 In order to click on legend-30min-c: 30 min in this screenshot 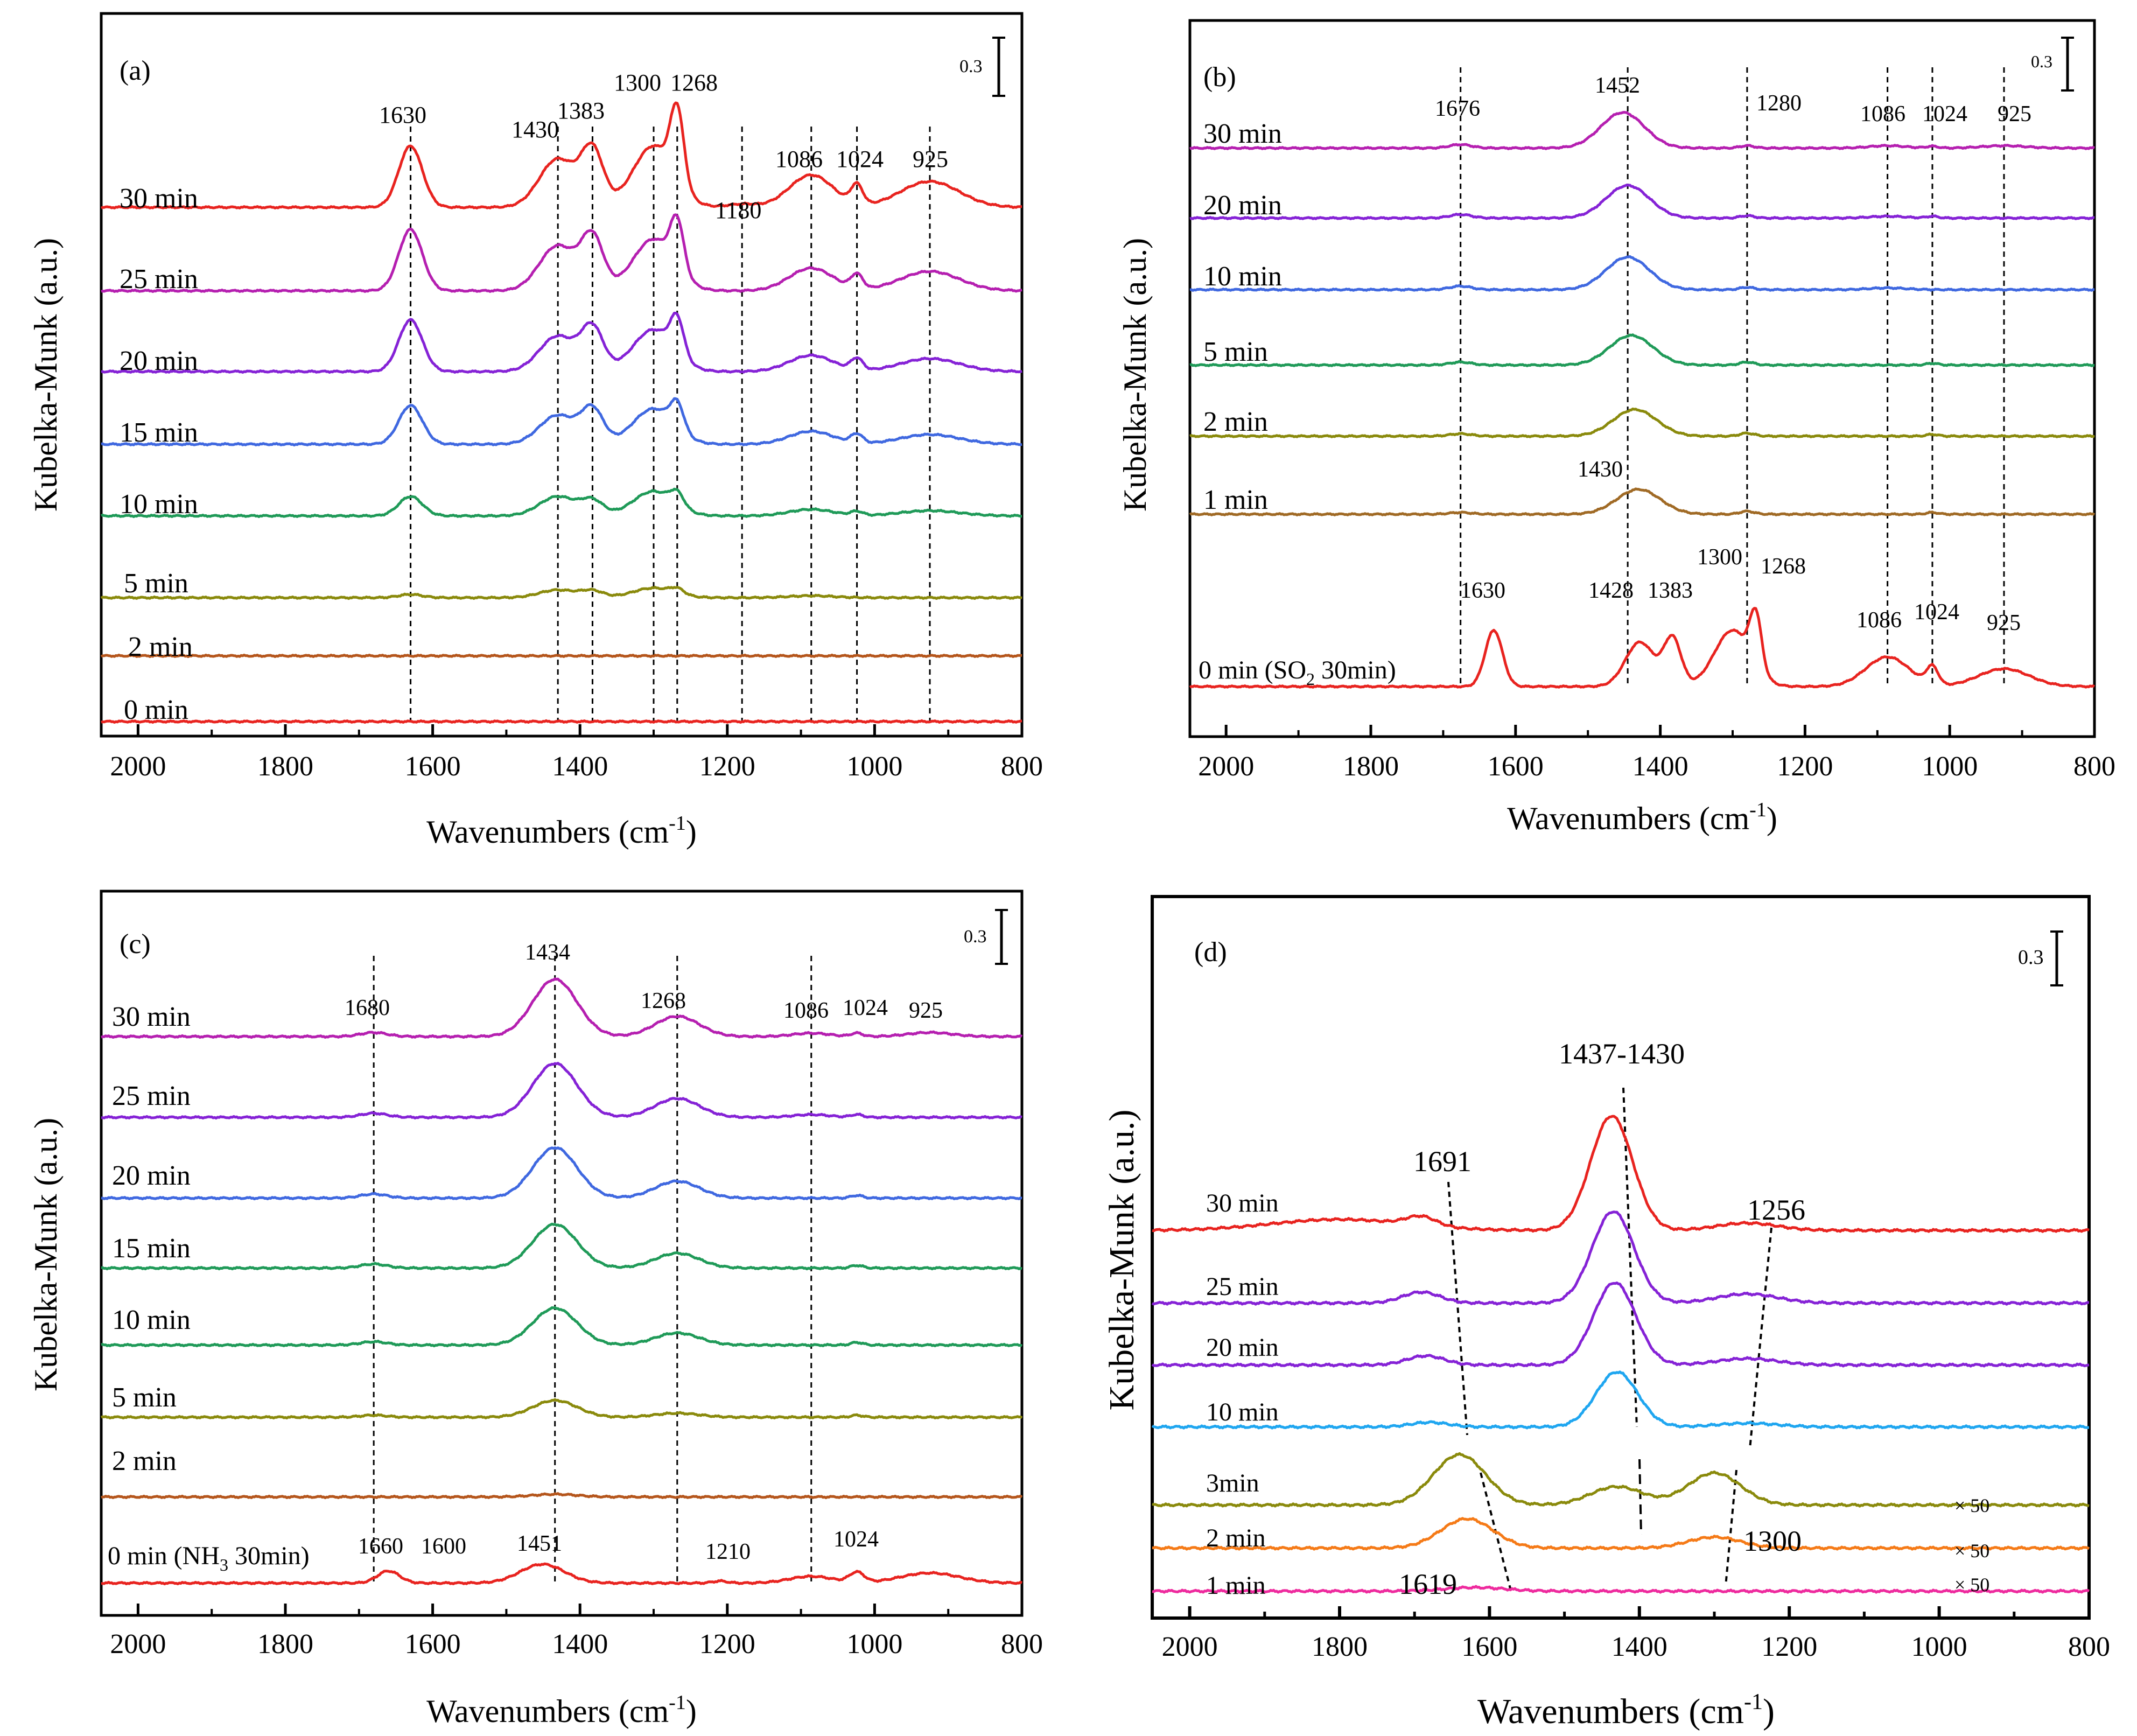, I will do `click(151, 1017)`.